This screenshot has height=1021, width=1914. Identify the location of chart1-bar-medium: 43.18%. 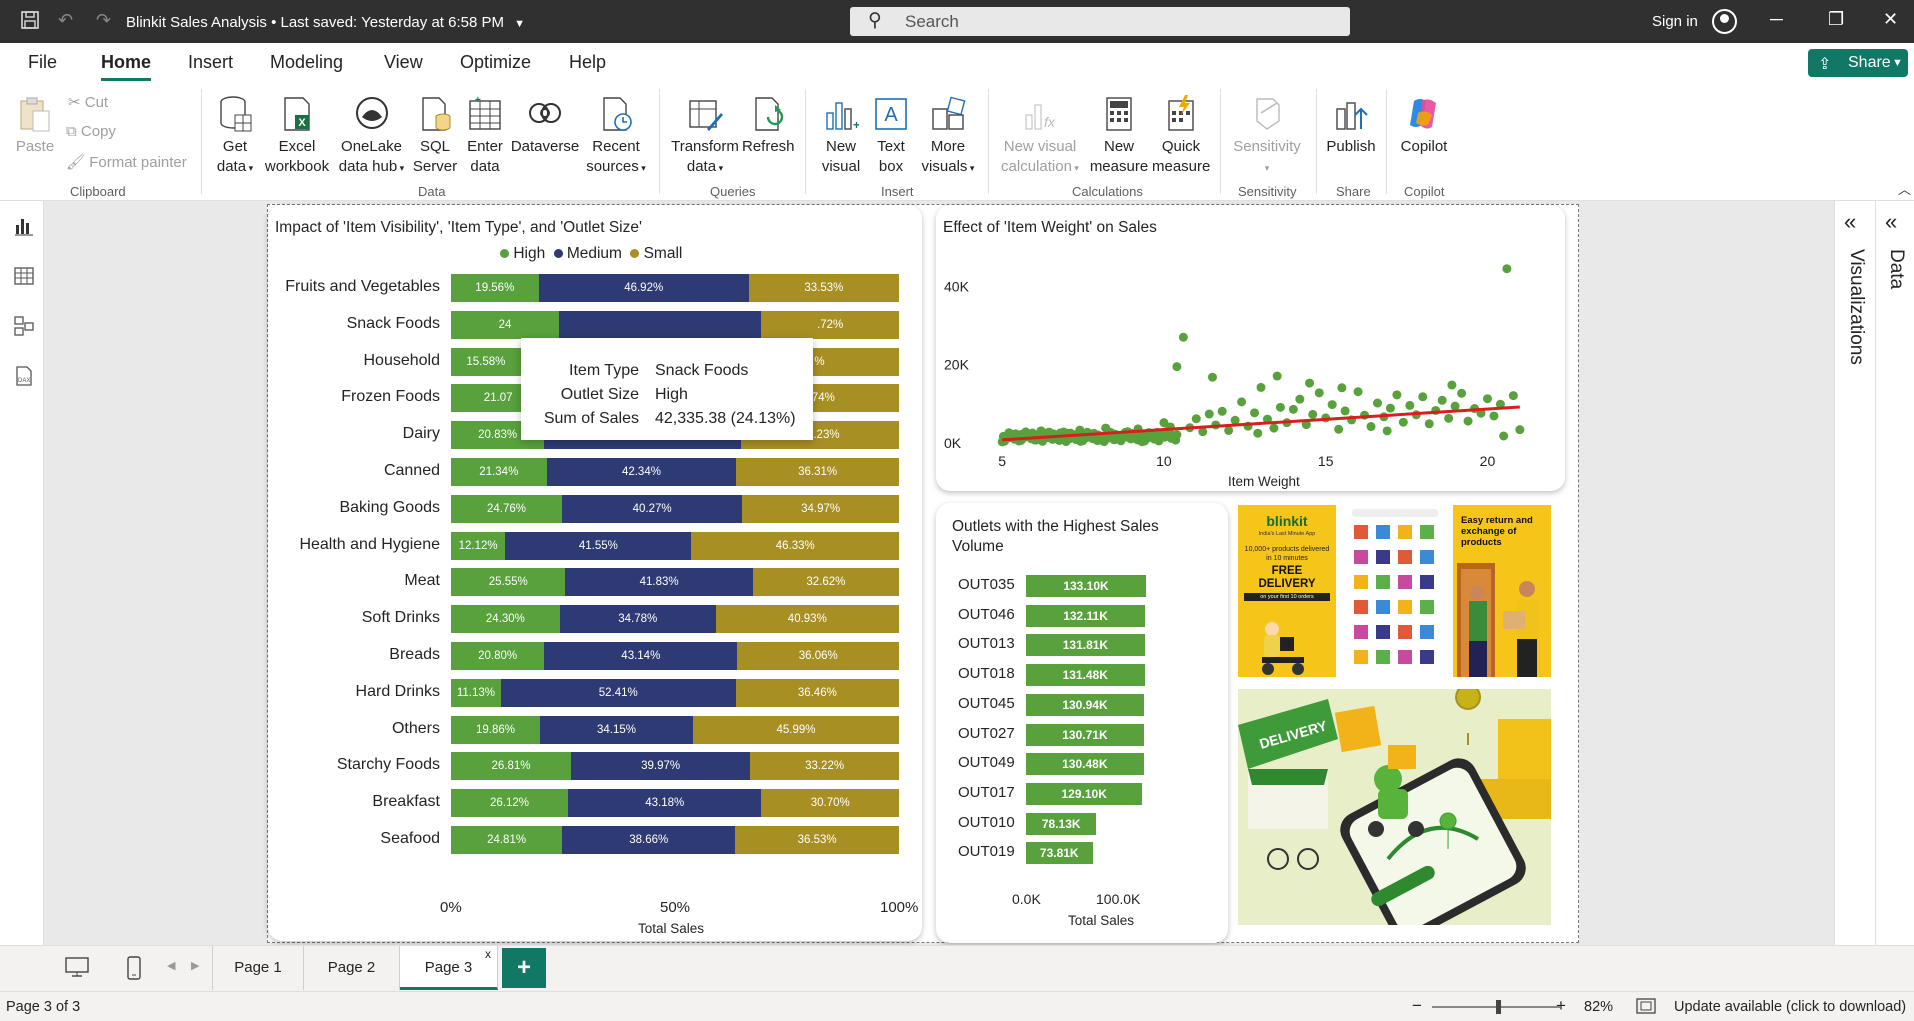
(665, 803).